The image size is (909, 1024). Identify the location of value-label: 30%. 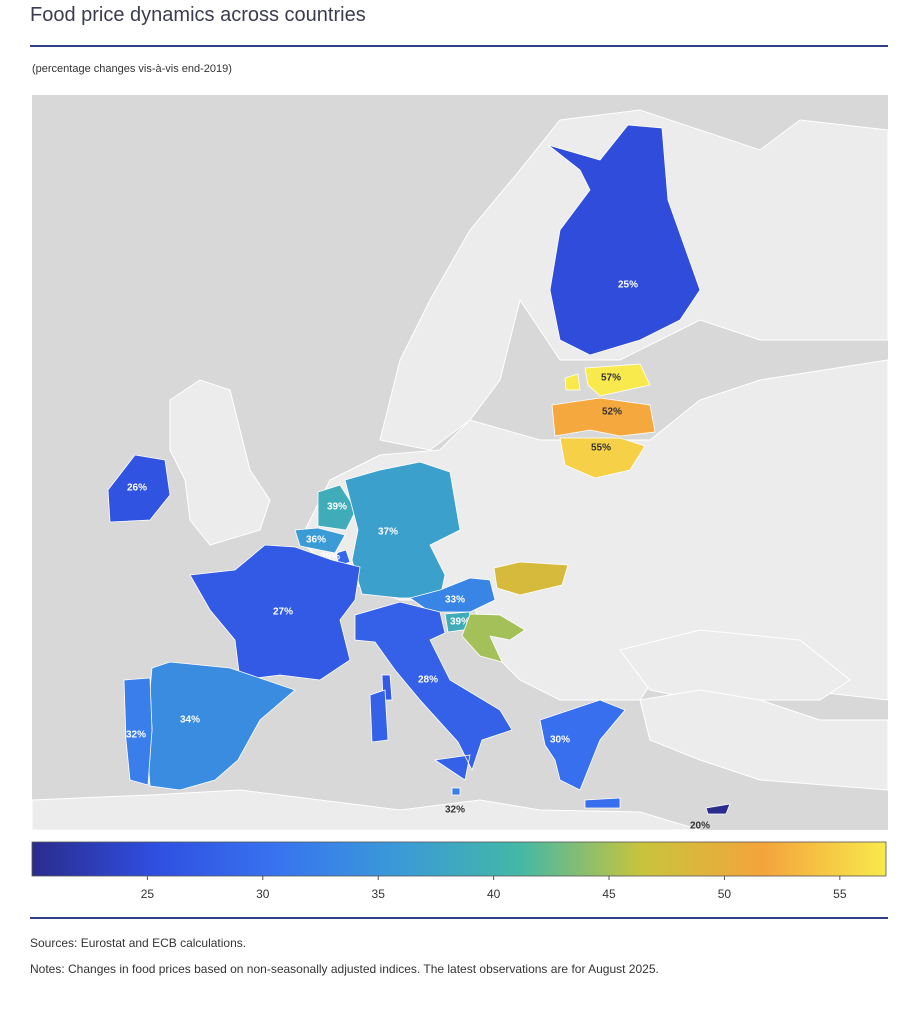
(560, 740).